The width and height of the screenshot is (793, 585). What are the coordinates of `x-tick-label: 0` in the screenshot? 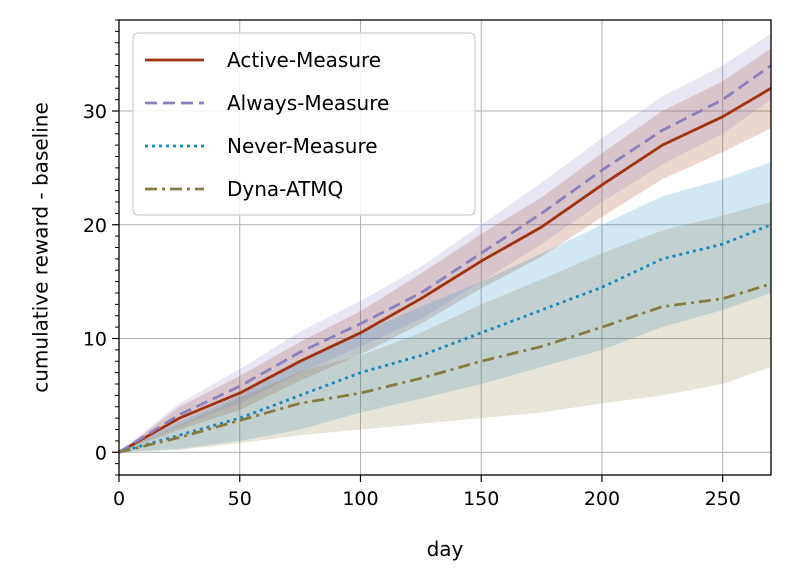 It's located at (119, 499).